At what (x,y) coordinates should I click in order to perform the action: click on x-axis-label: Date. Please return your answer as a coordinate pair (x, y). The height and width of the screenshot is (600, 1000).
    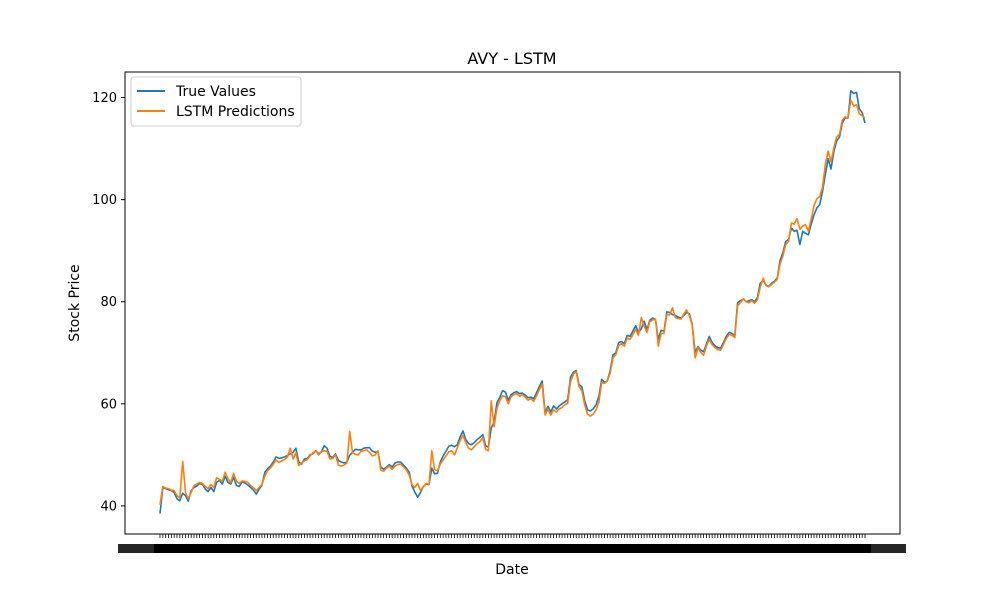
    Looking at the image, I should click on (511, 570).